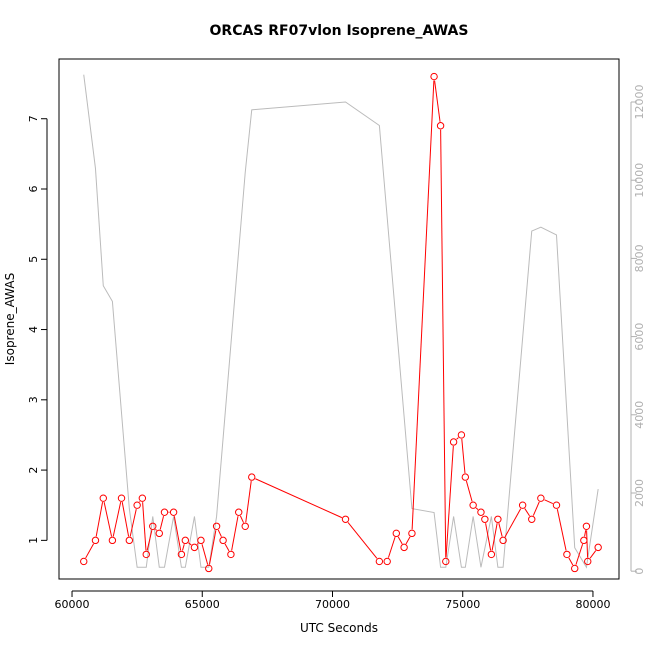 This screenshot has width=650, height=650. What do you see at coordinates (33, 540) in the screenshot?
I see `y-tick-label: 1` at bounding box center [33, 540].